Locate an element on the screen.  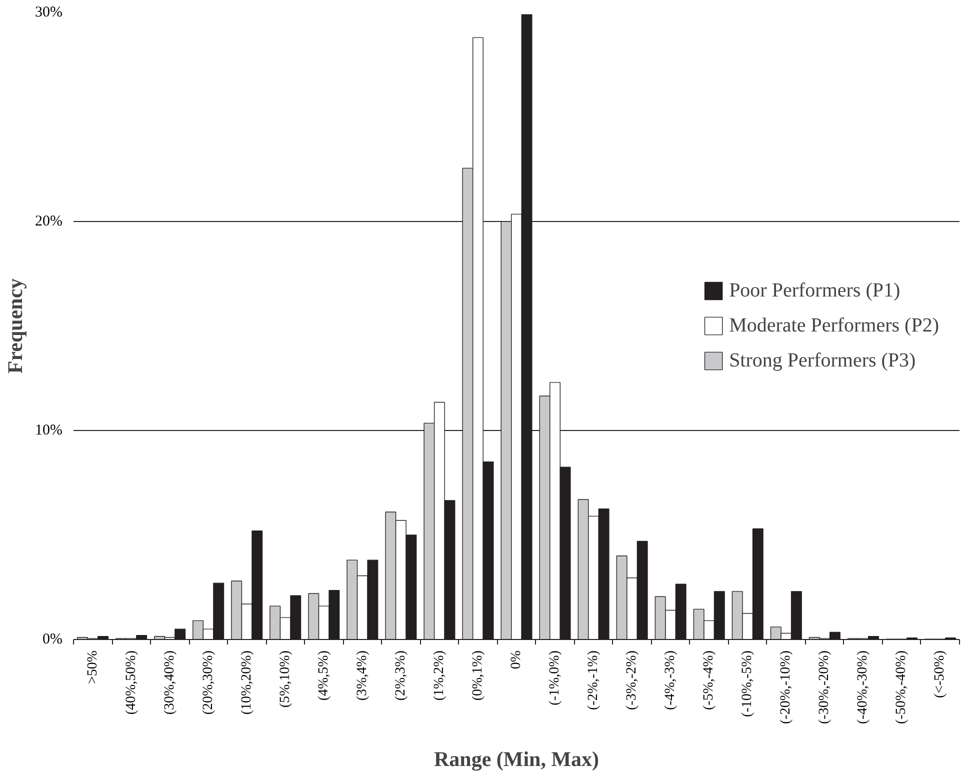
x-tick-label: (-4%,-3%) is located at coordinates (670, 680).